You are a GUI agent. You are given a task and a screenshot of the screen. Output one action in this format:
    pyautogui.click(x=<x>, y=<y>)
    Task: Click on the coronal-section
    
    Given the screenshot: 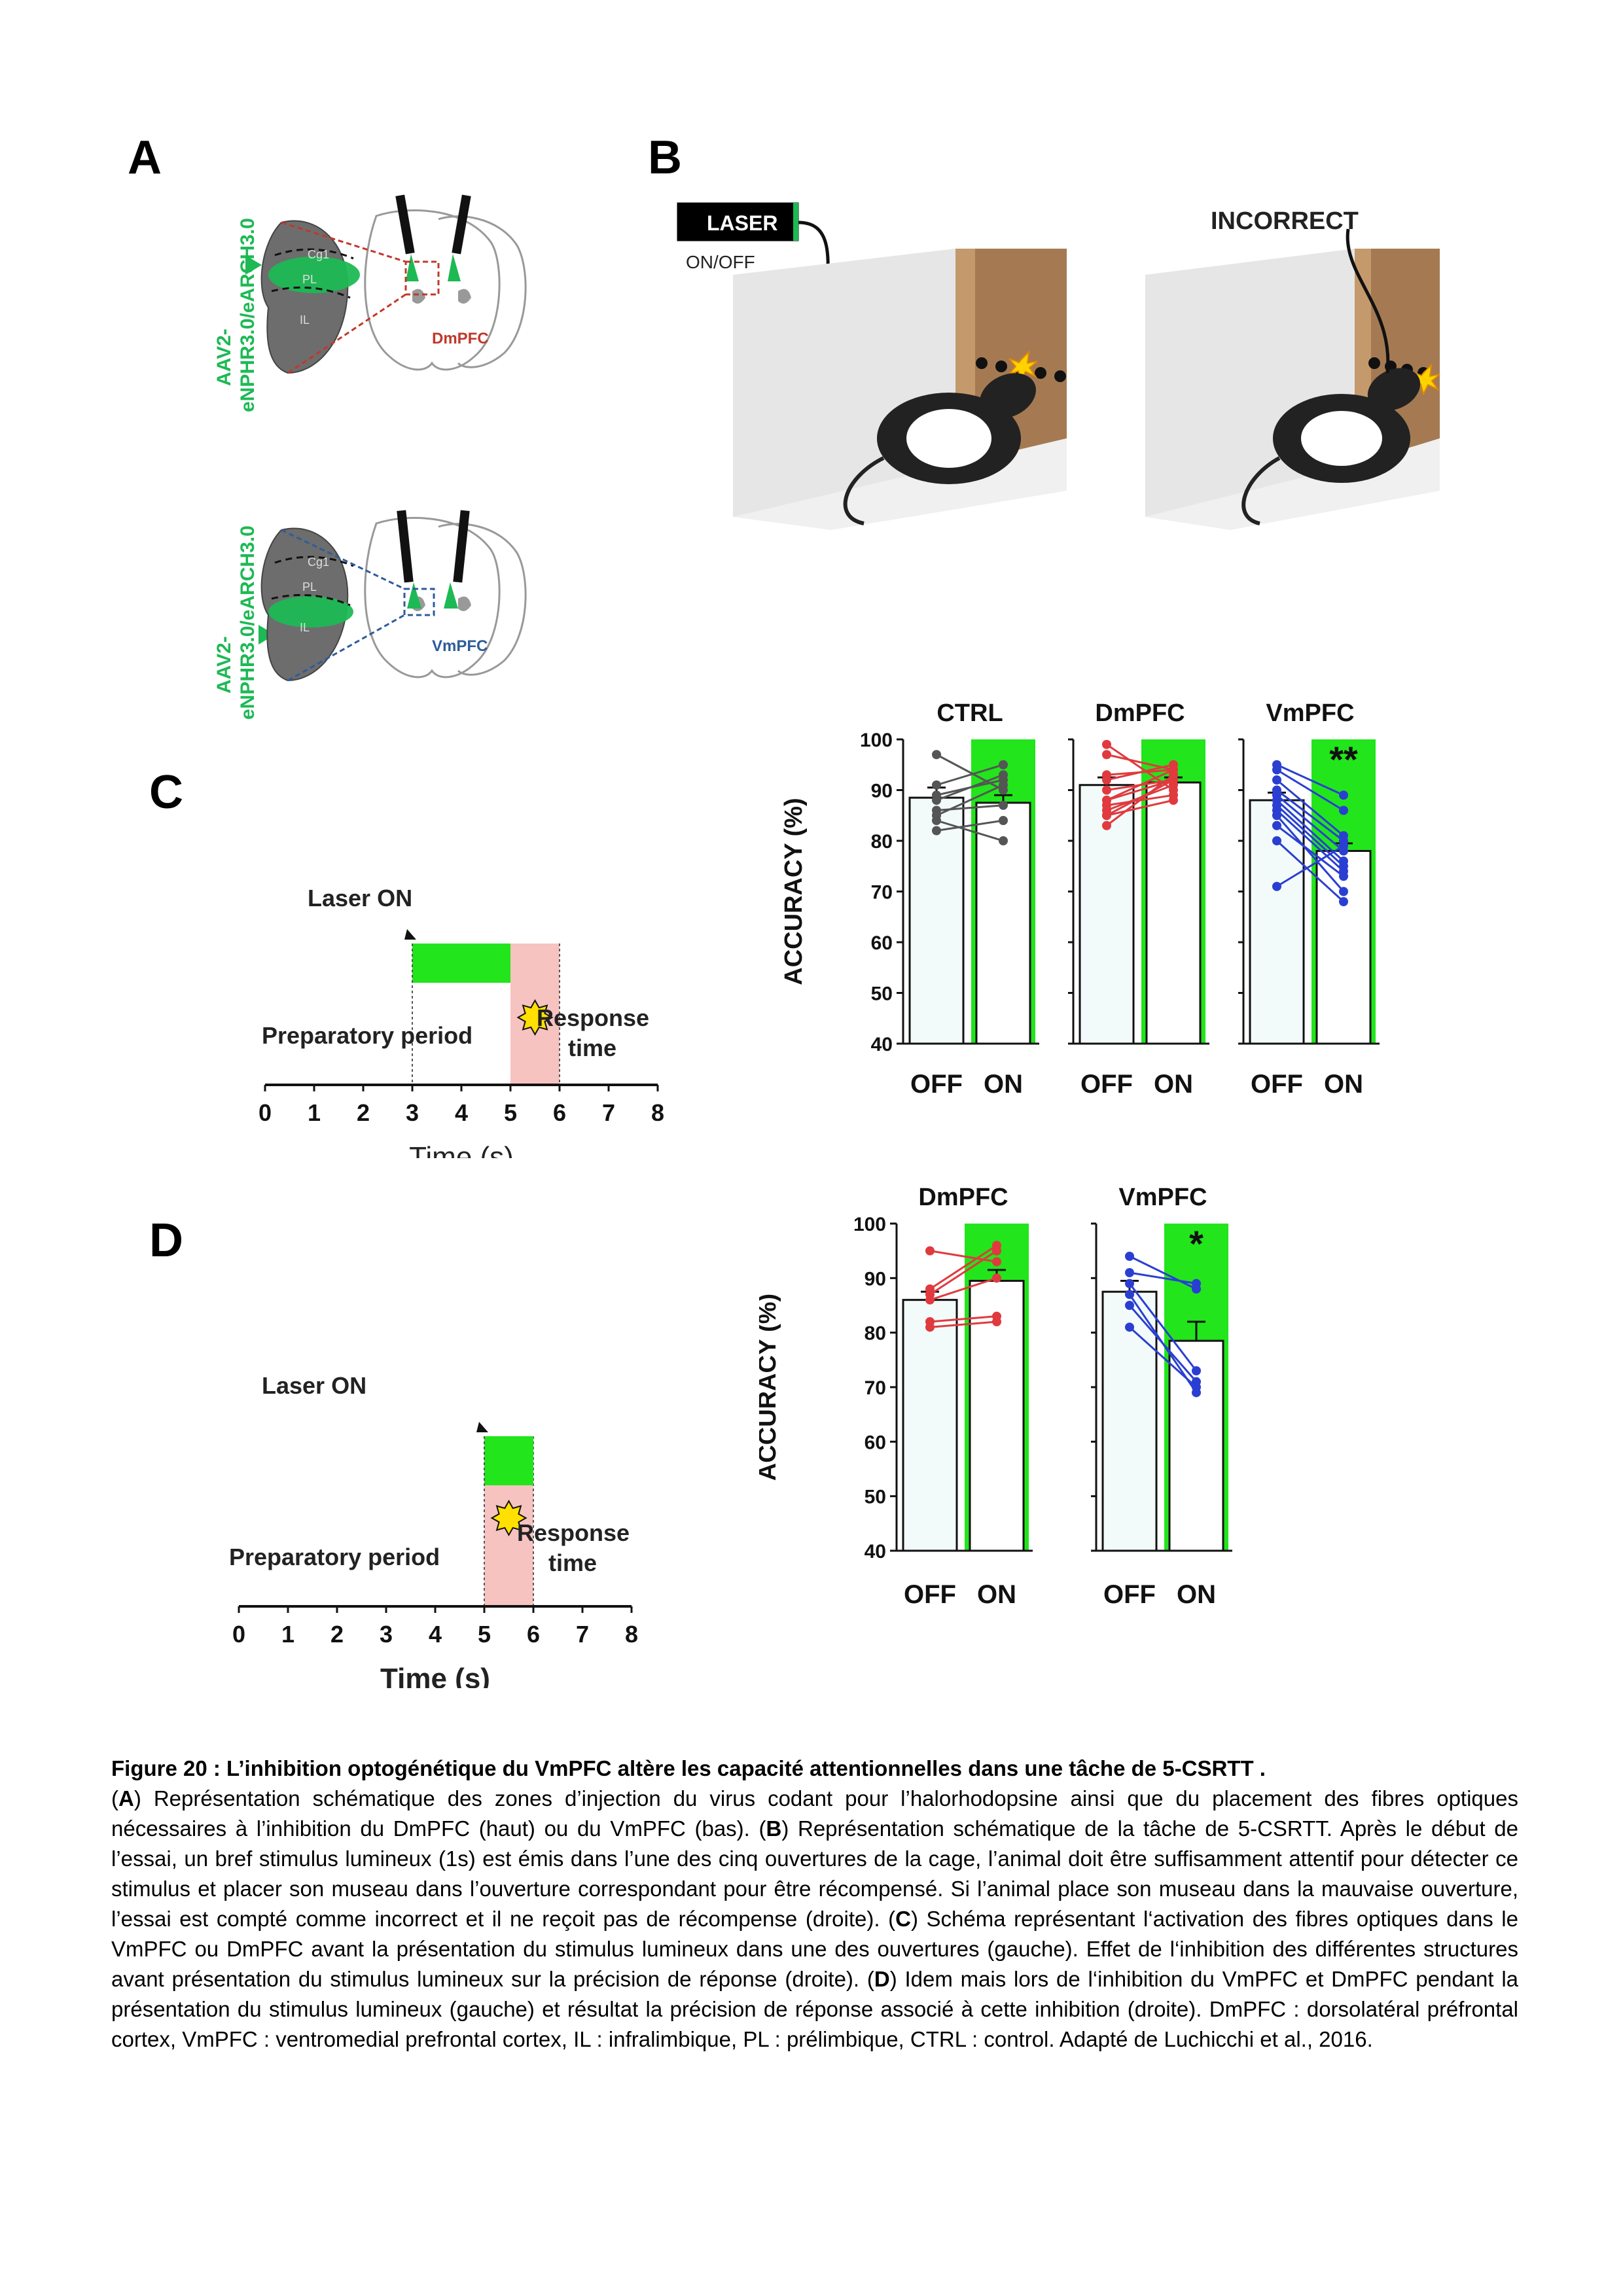 What is the action you would take?
    pyautogui.click(x=433, y=290)
    